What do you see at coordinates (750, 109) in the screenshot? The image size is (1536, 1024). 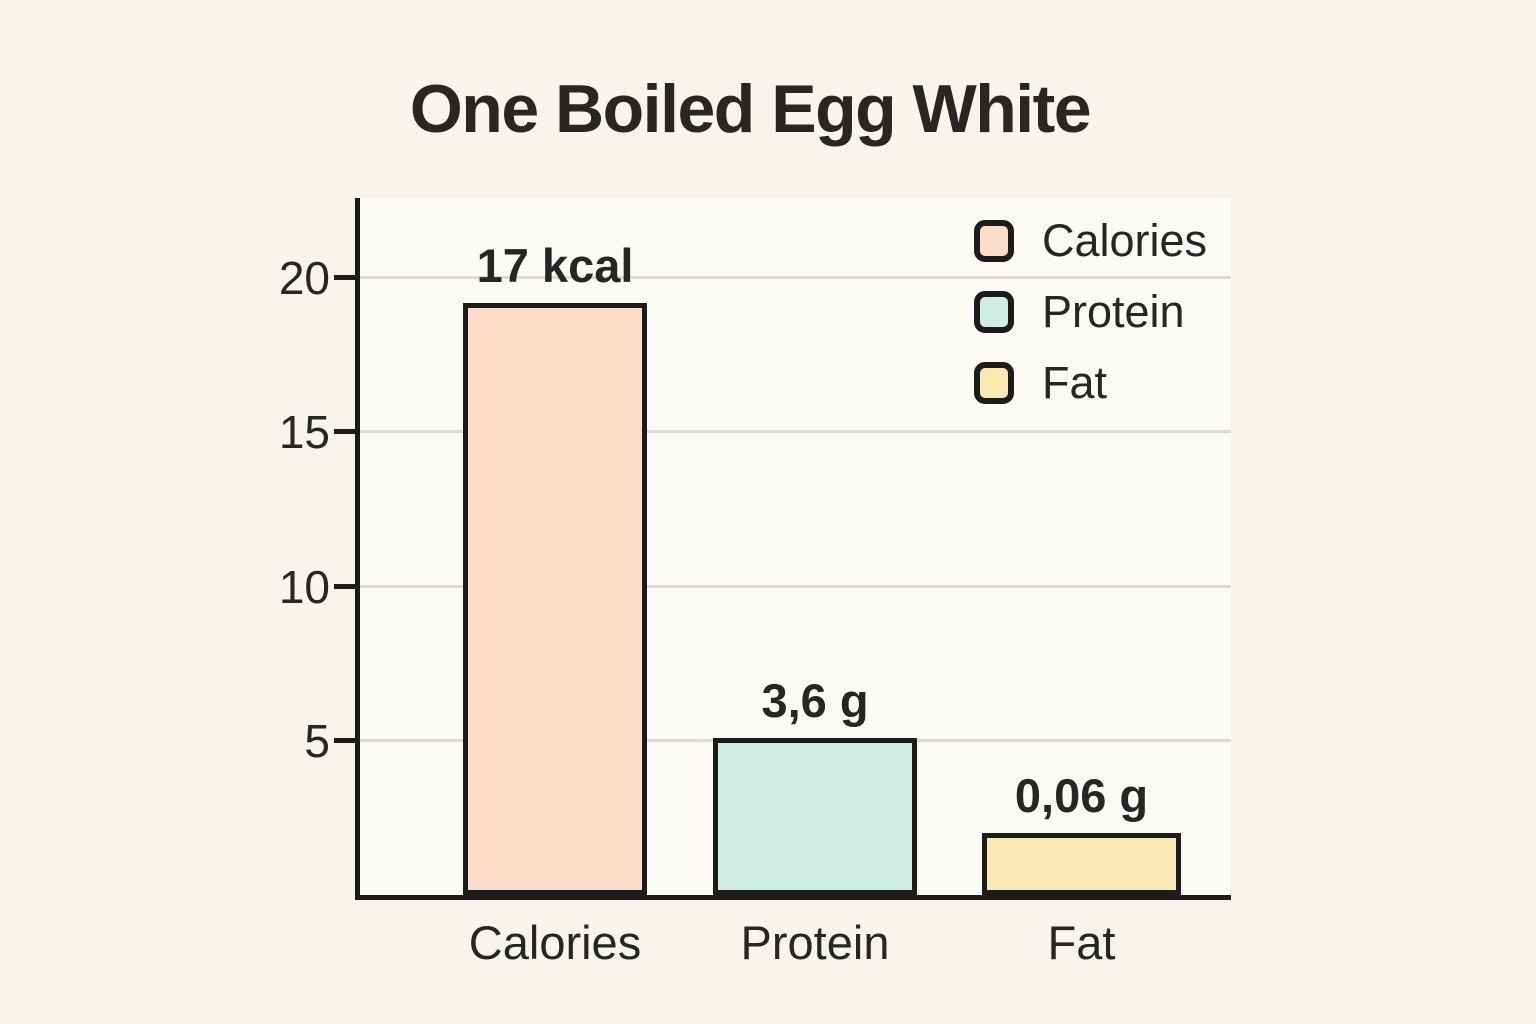 I see `chart-title: One Boiled Egg White` at bounding box center [750, 109].